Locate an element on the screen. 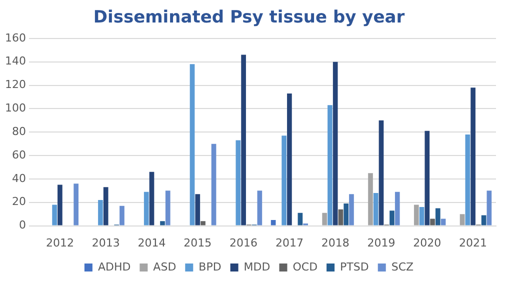 Image resolution: width=510 pixels, height=283 pixels. x-tick-label: 2014 is located at coordinates (152, 243).